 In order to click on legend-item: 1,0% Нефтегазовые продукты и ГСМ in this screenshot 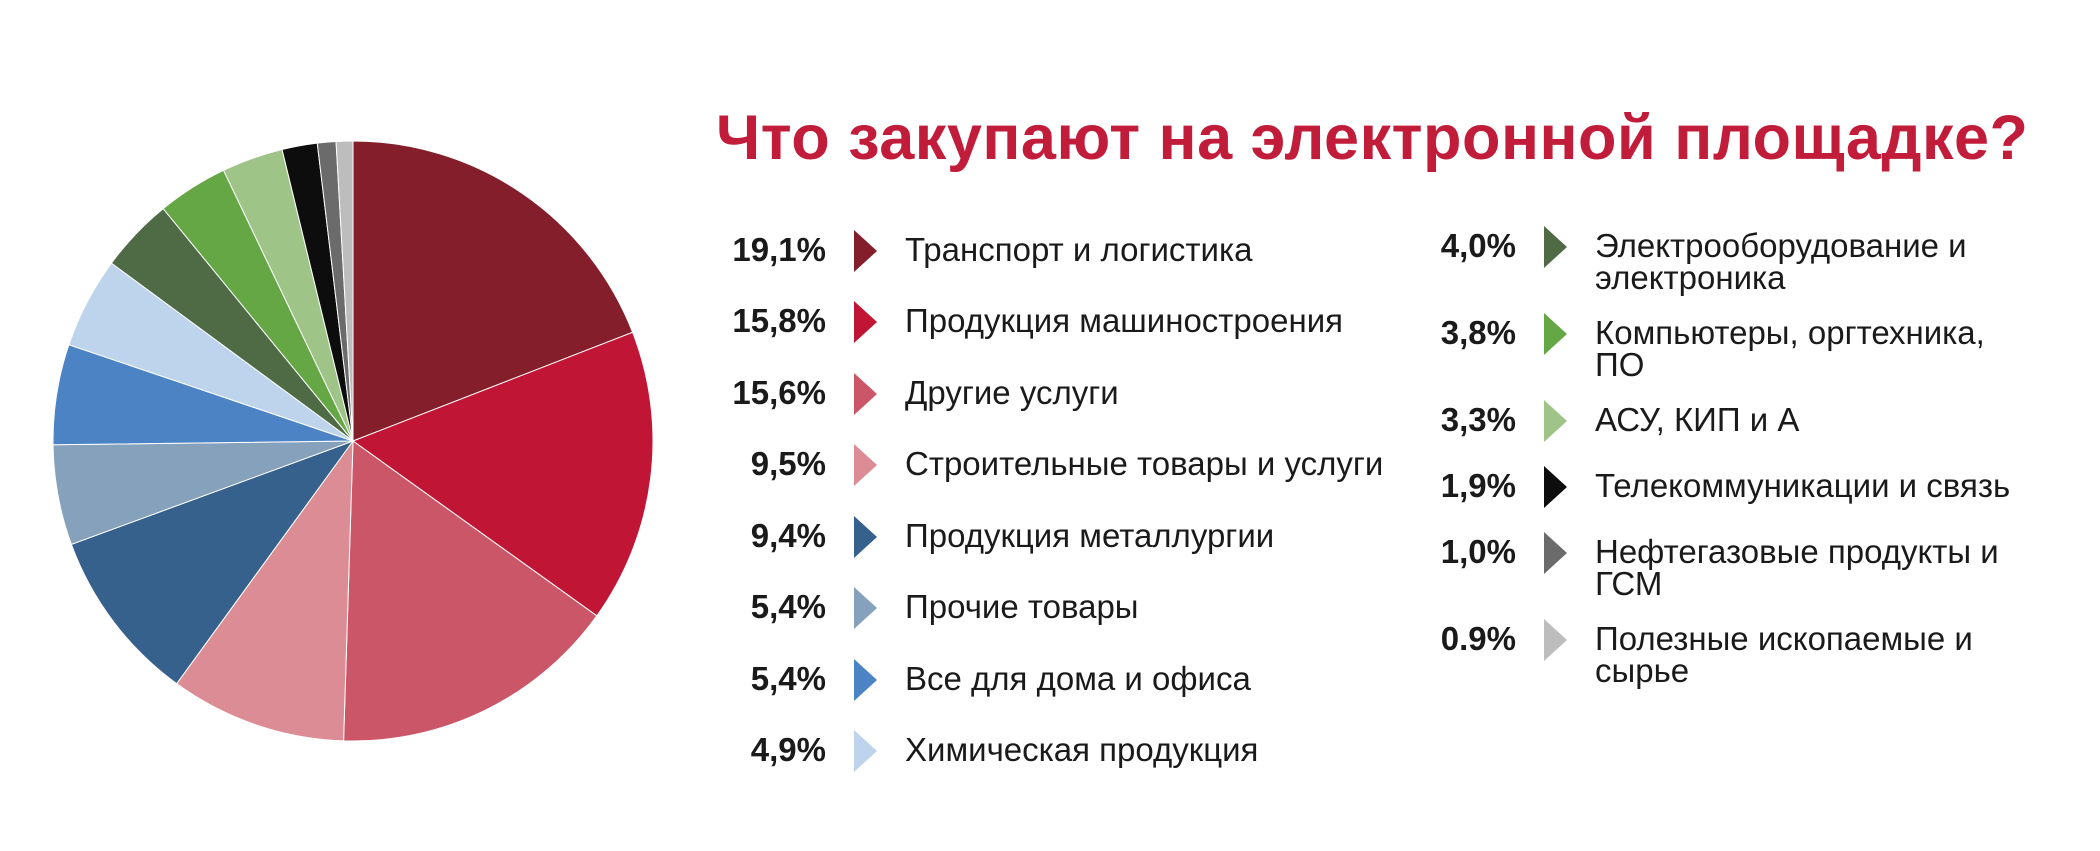, I will do `click(1745, 566)`.